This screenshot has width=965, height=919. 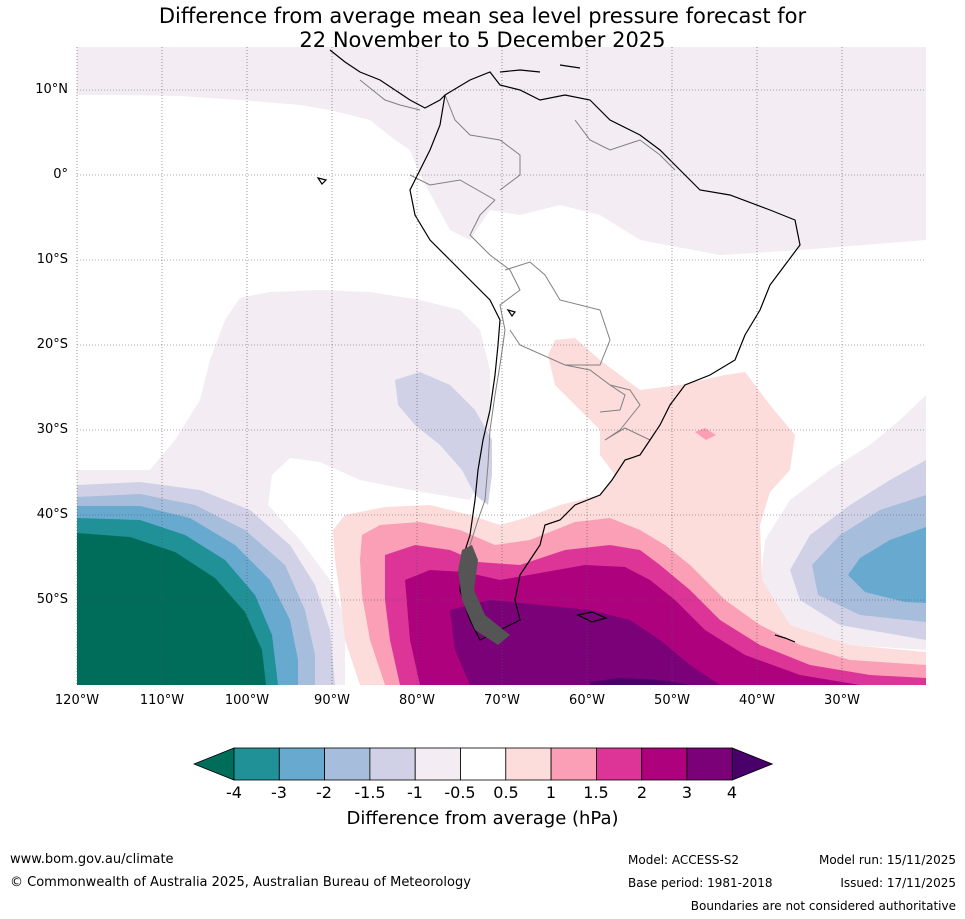 I want to click on chile-archipelago, so click(x=484, y=595).